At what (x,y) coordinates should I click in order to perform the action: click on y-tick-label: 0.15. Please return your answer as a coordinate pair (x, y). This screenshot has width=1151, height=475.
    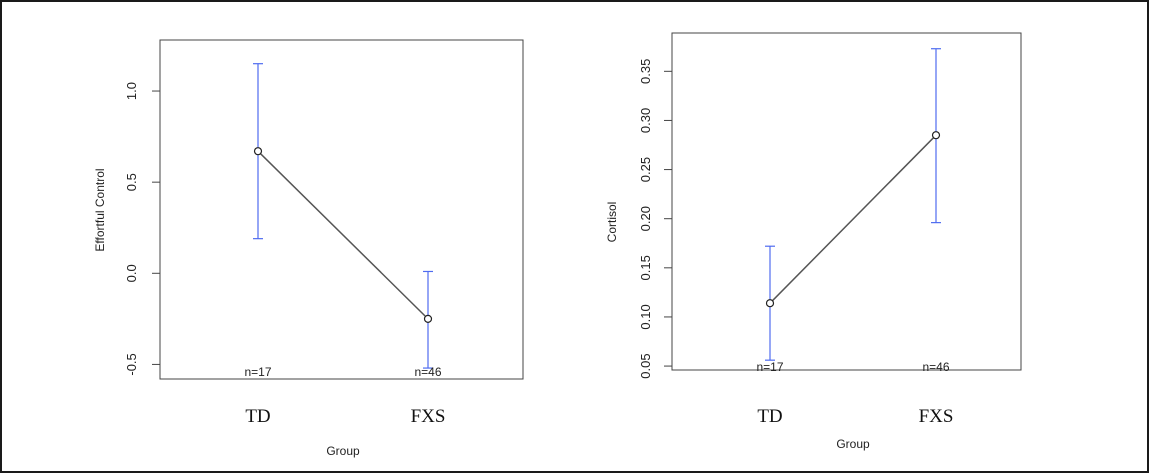
    Looking at the image, I should click on (645, 267).